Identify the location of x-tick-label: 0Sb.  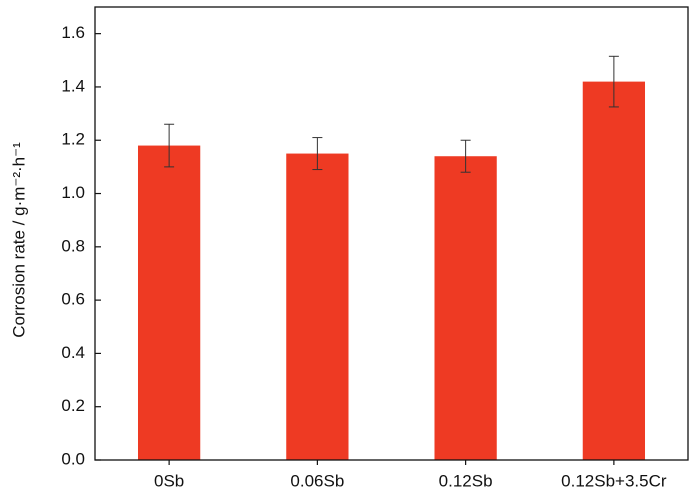
(169, 480).